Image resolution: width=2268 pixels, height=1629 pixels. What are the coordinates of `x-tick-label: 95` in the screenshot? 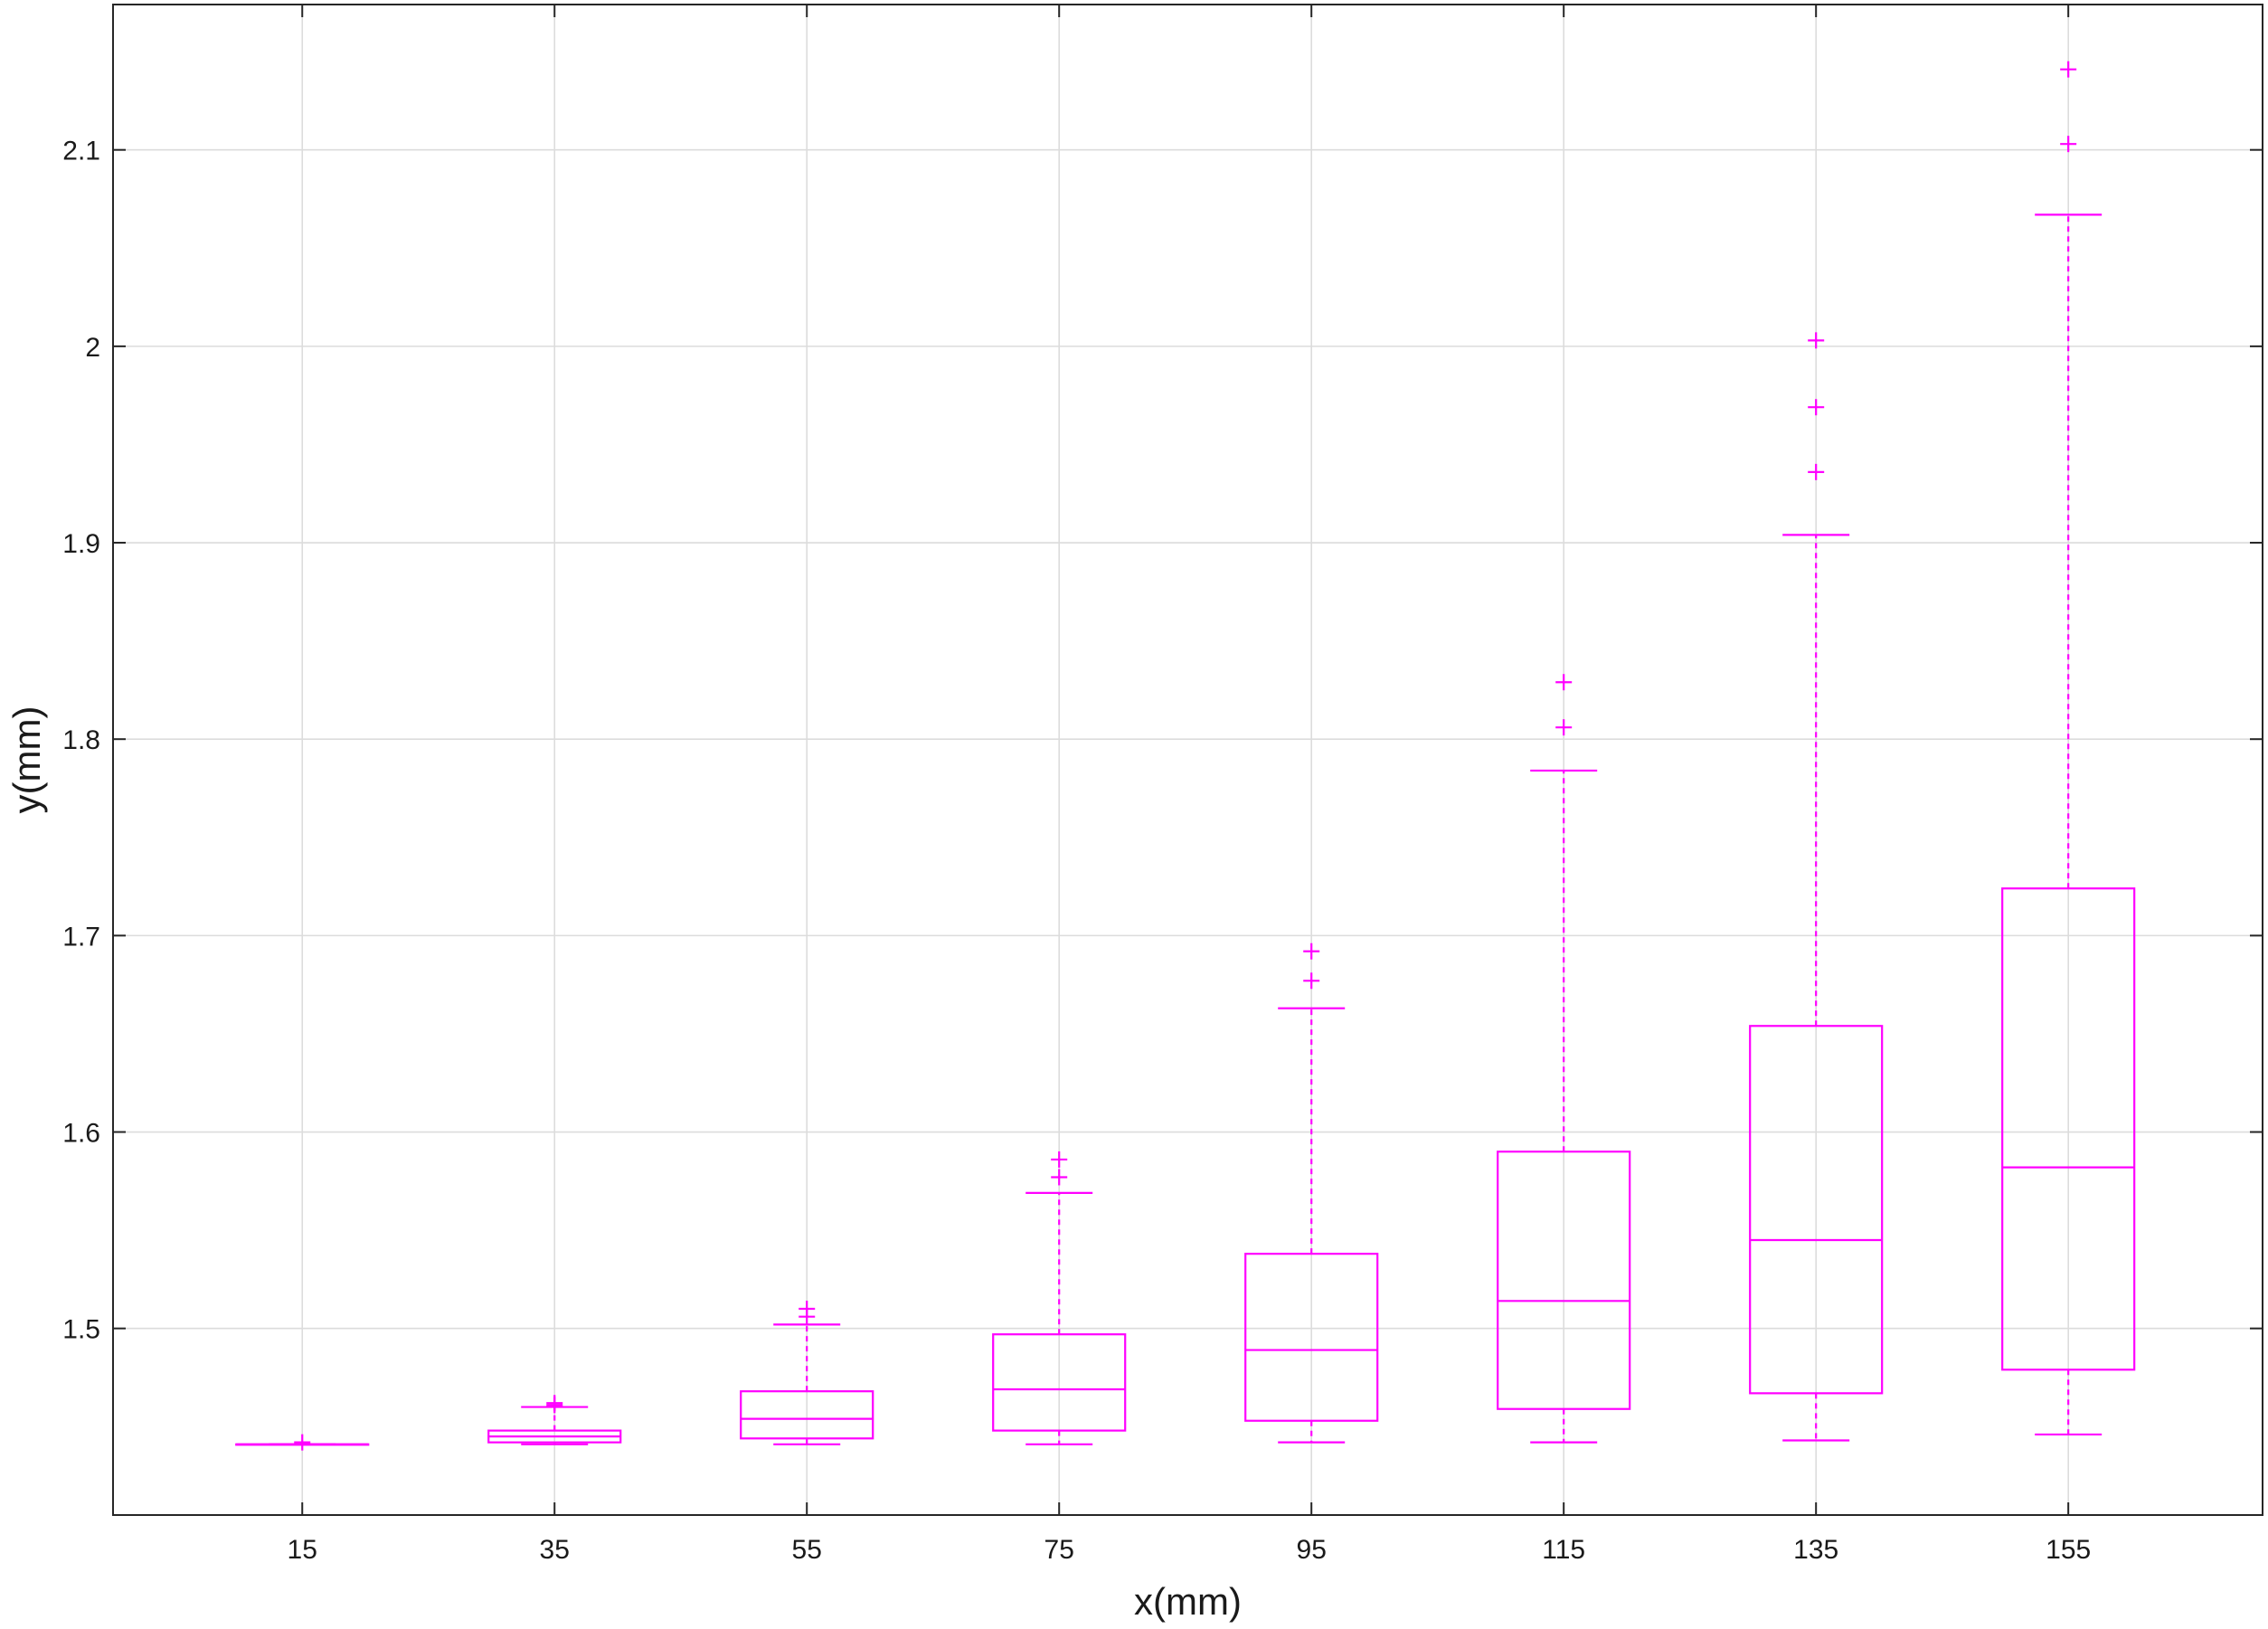 It's located at (1312, 1550).